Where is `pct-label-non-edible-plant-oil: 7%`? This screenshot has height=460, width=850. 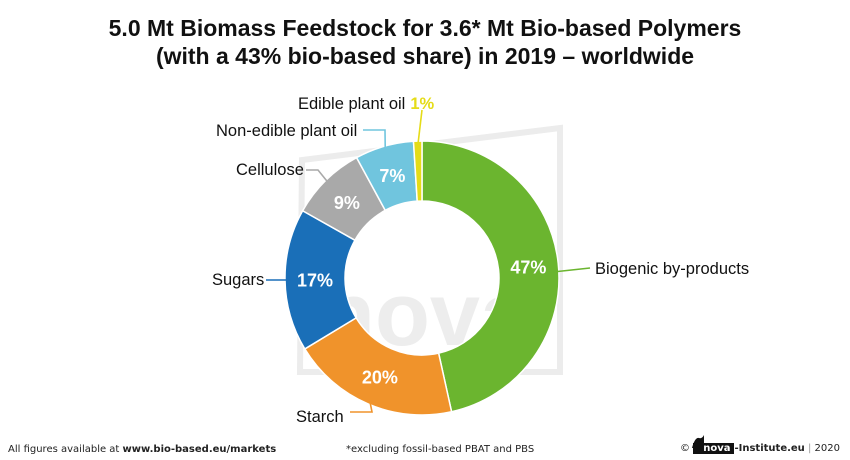 pct-label-non-edible-plant-oil: 7% is located at coordinates (392, 176).